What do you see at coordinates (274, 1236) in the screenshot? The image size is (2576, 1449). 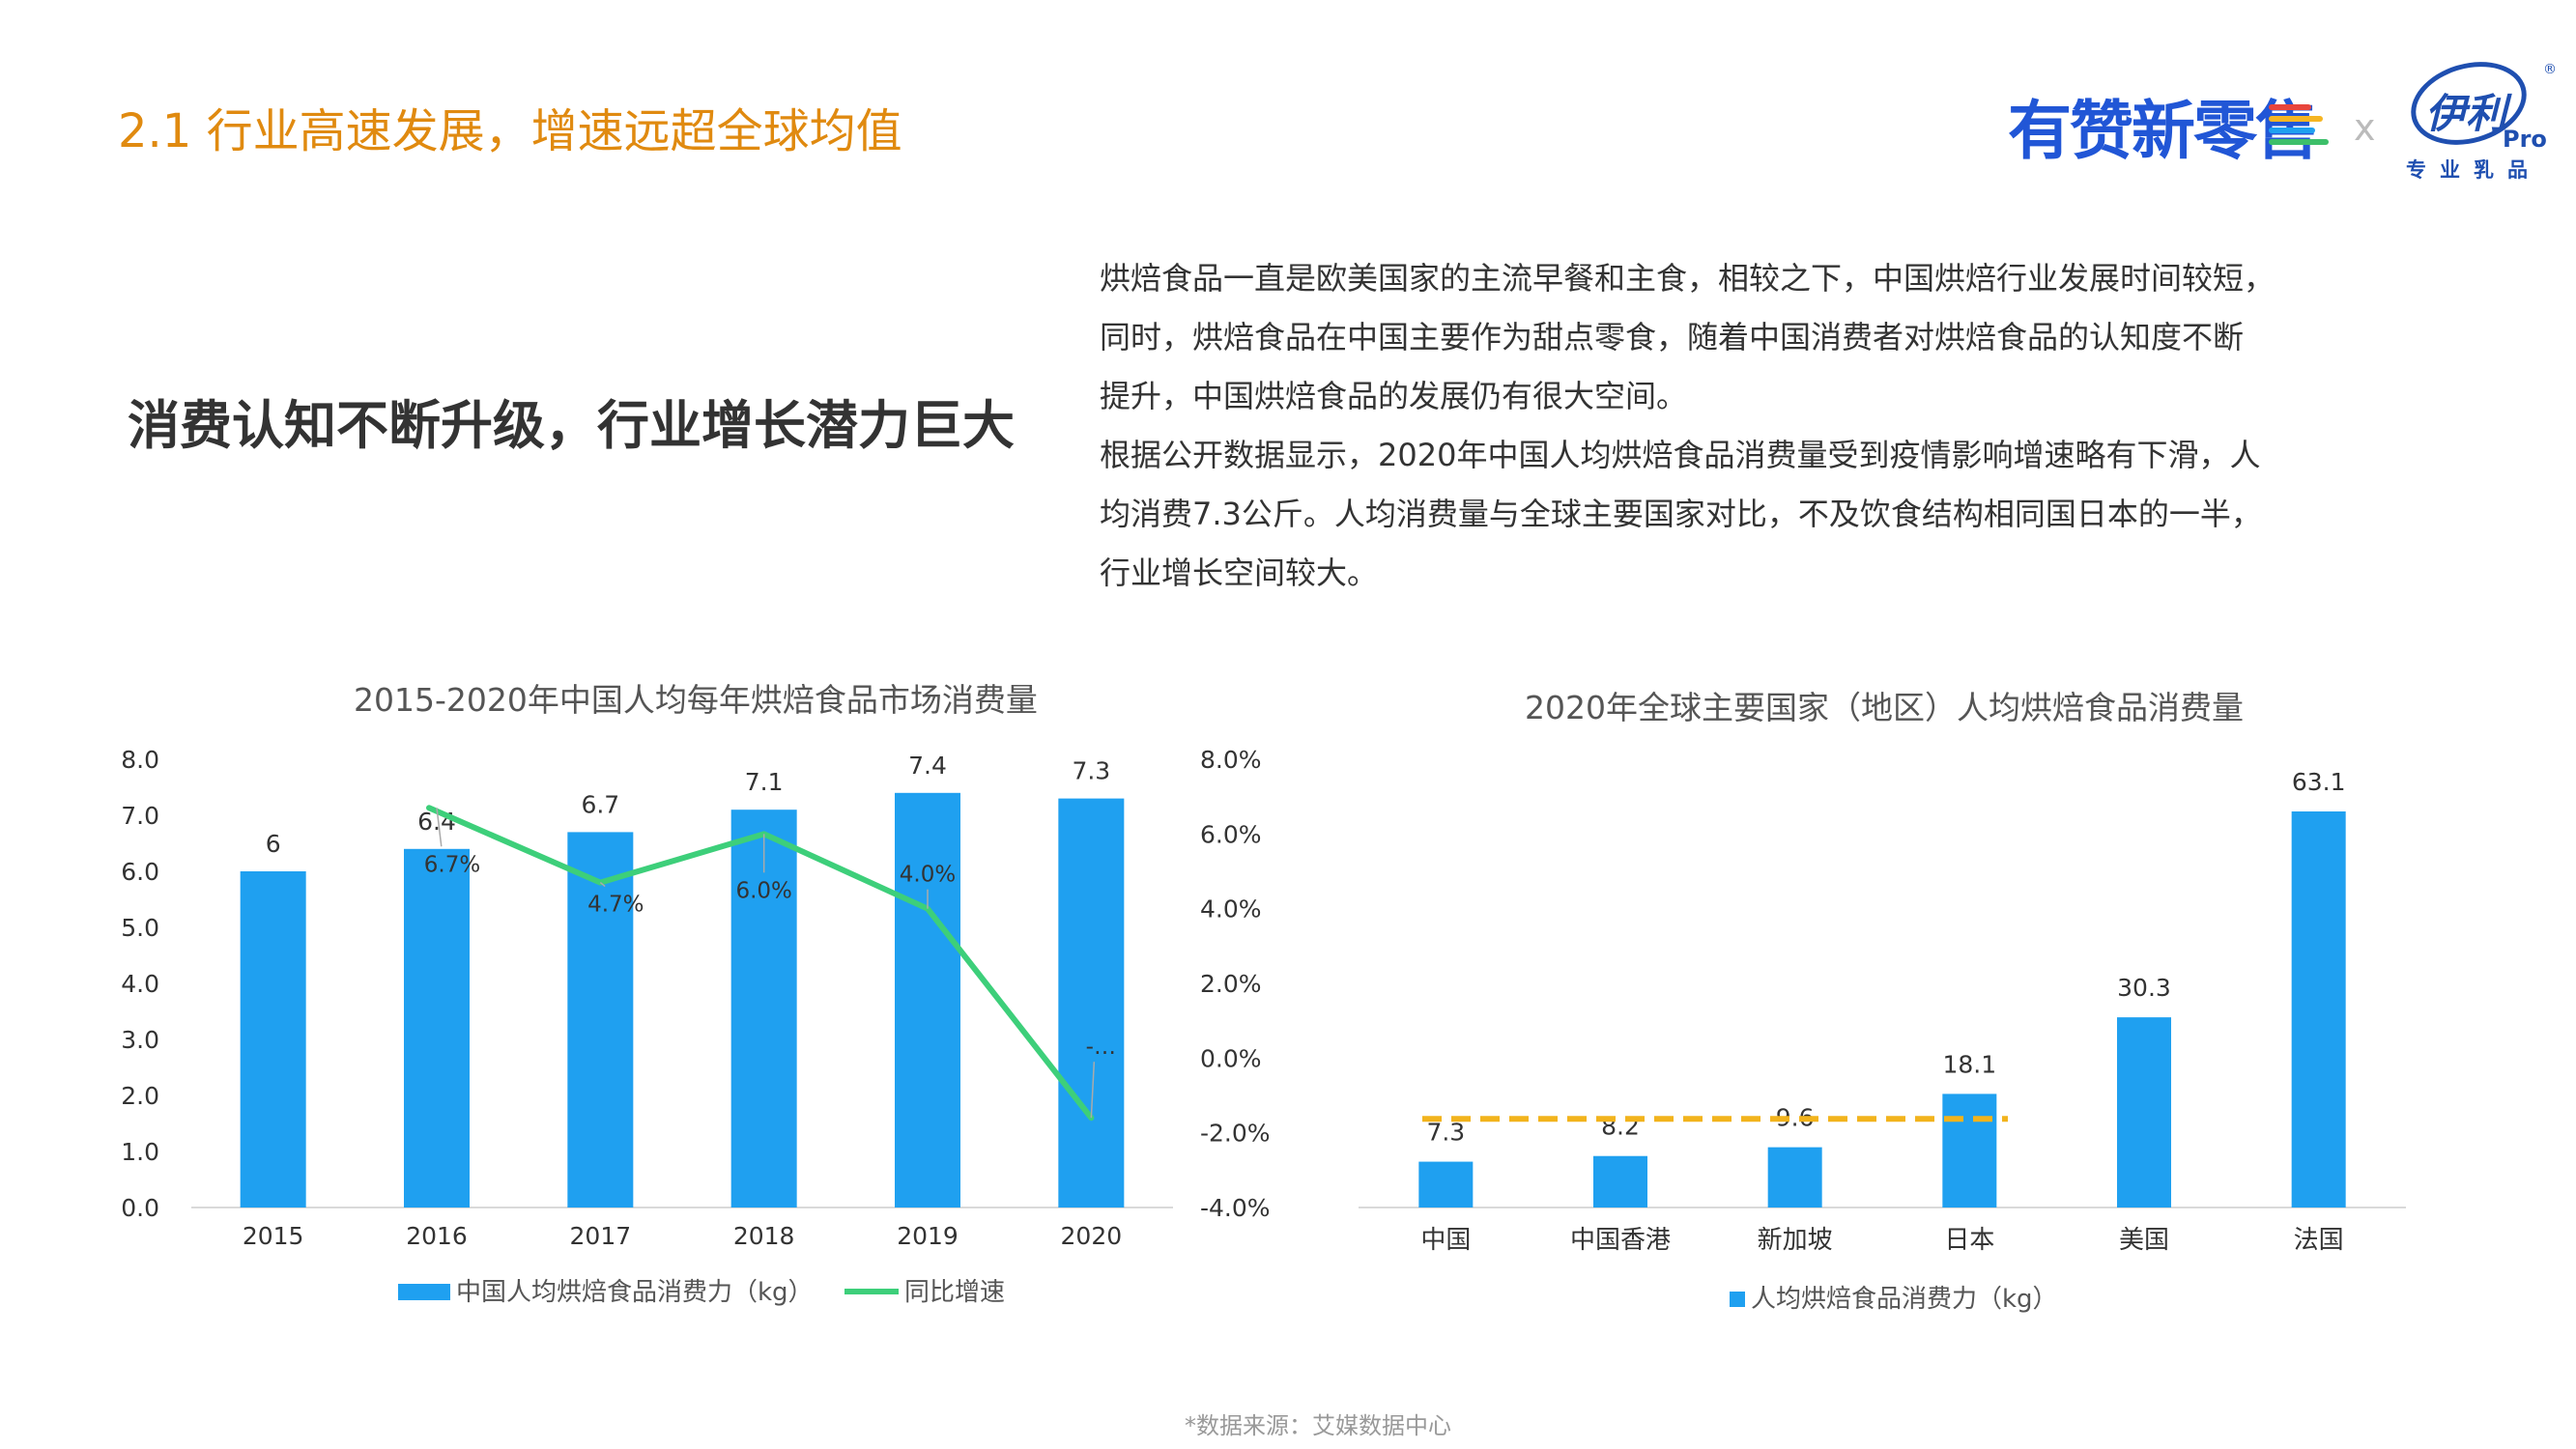 I see `chart1-x-tick: 2015` at bounding box center [274, 1236].